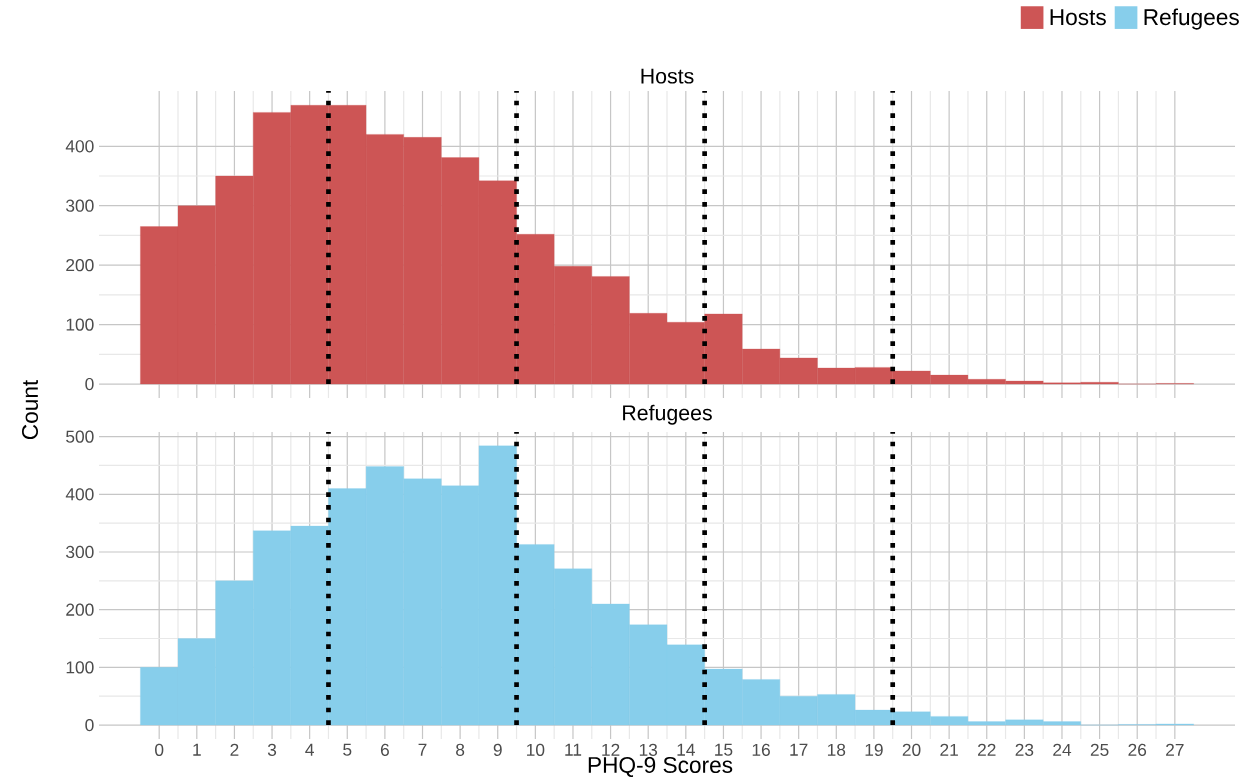  What do you see at coordinates (573, 749) in the screenshot?
I see `x-tick-label: 11` at bounding box center [573, 749].